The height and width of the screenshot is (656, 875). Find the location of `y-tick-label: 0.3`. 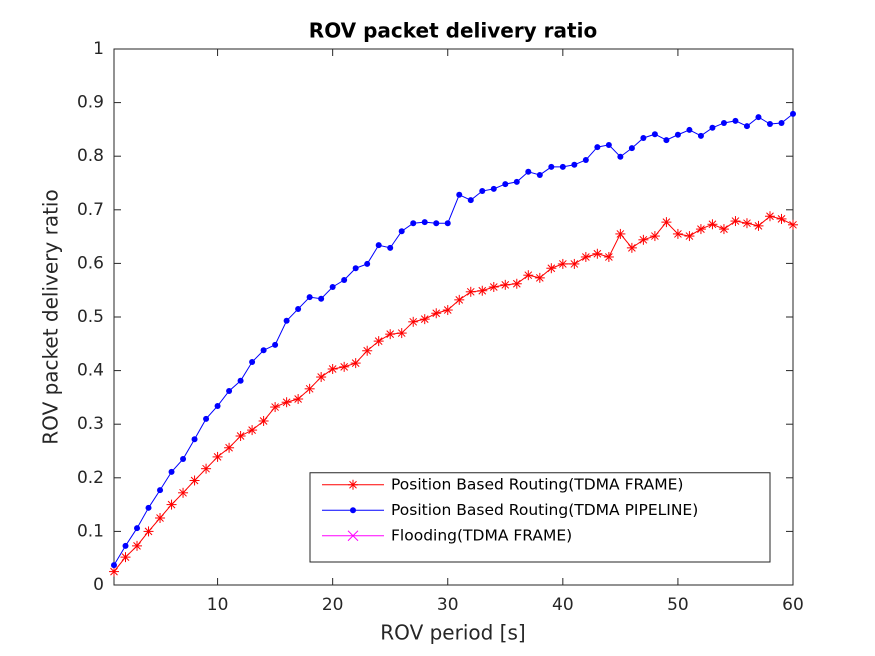

y-tick-label: 0.3 is located at coordinates (90, 424).